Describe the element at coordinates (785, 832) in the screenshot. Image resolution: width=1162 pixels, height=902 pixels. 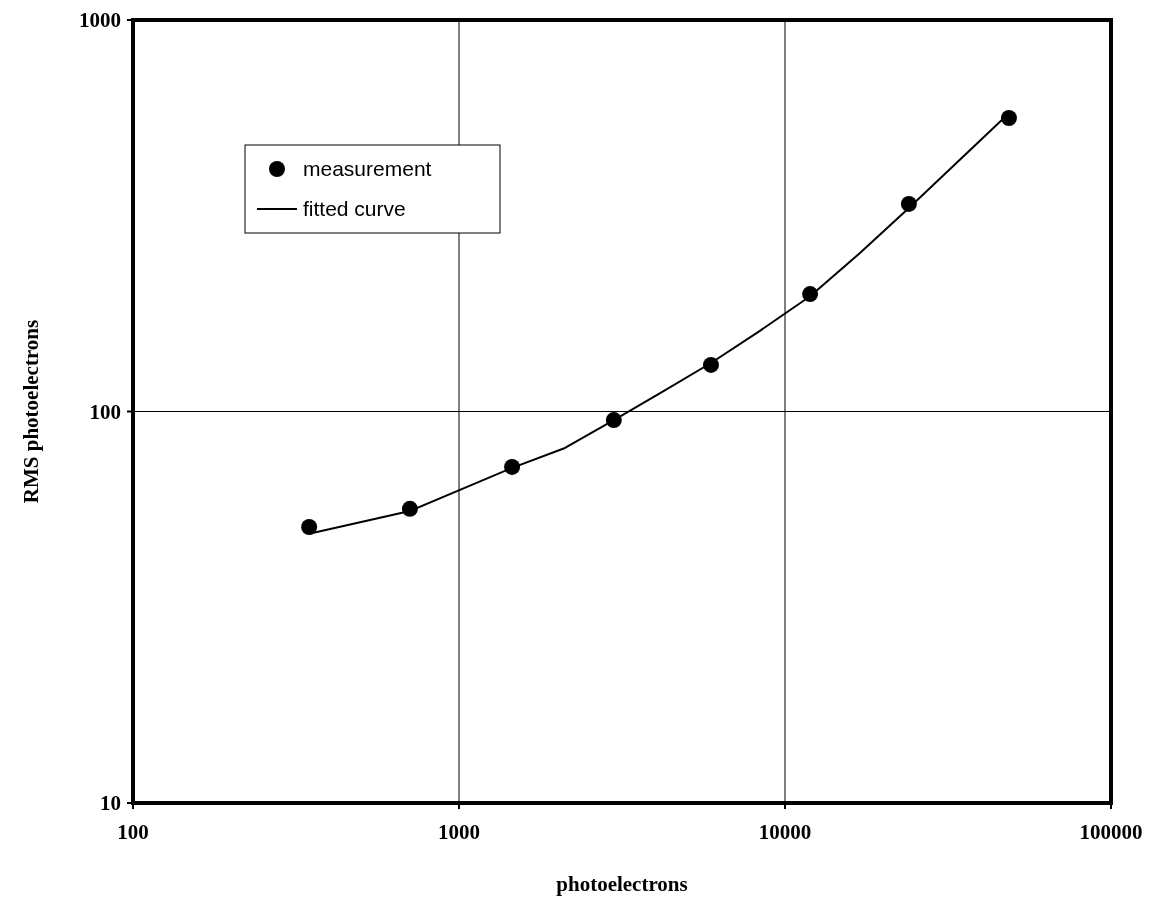
I see `x-tick-label: 10000` at that location.